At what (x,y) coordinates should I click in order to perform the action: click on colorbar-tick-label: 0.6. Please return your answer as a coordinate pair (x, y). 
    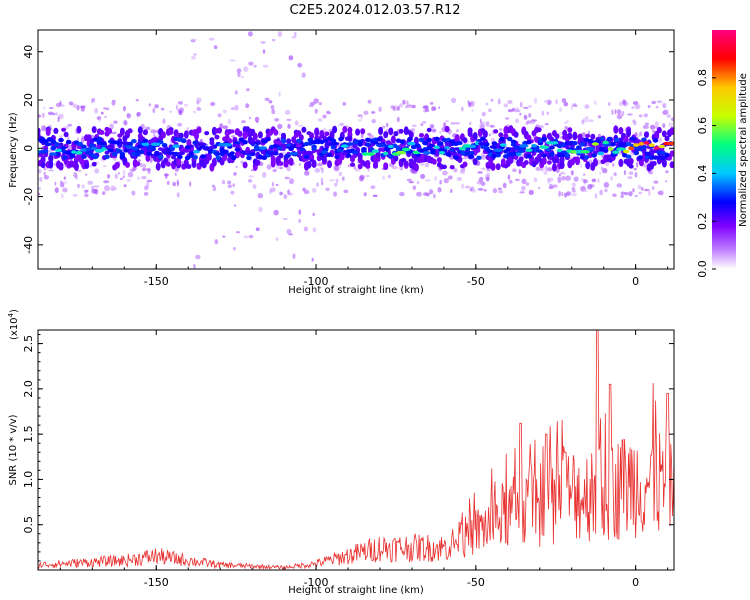
    Looking at the image, I should click on (702, 126).